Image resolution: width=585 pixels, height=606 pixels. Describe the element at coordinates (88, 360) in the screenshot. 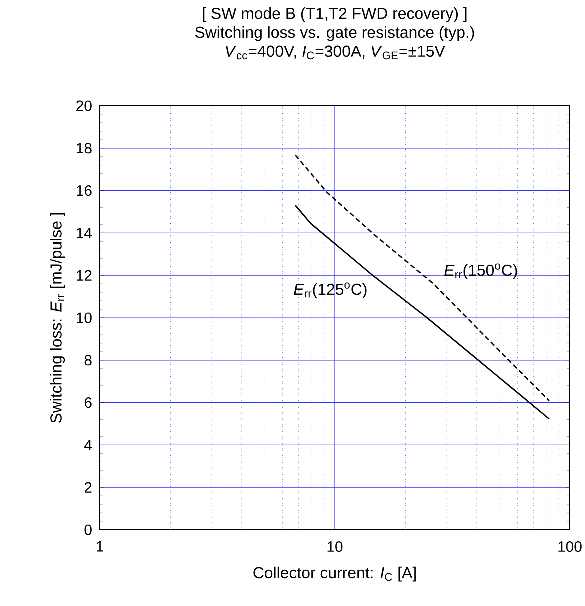

I see `y-tick-label: 8` at that location.